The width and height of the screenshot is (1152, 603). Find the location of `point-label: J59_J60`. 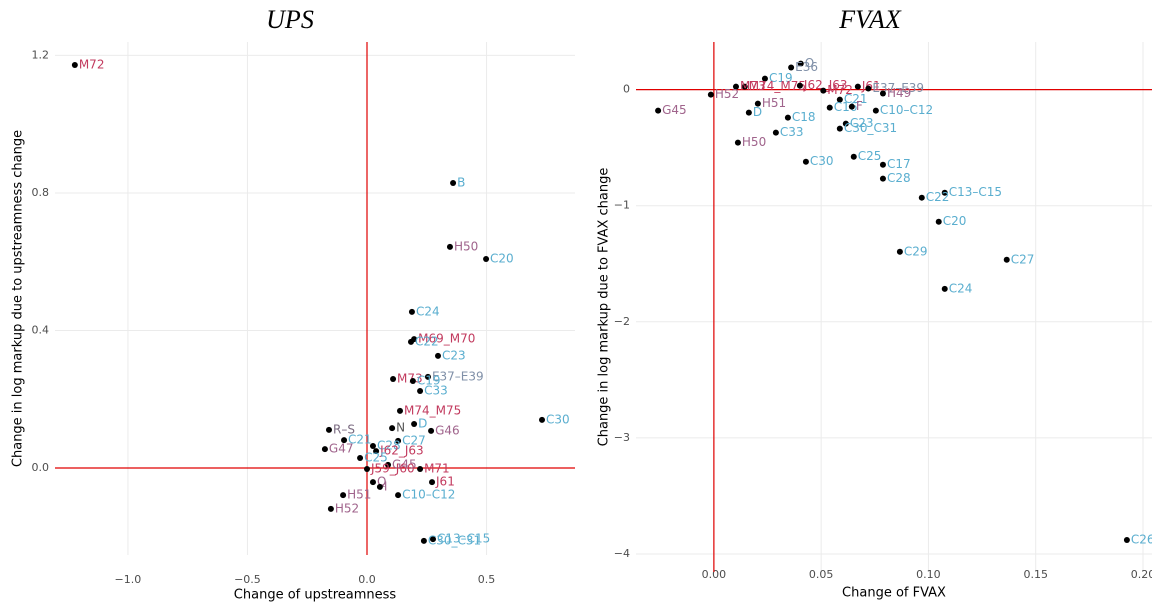

point-label: J59_J60 is located at coordinates (392, 469).